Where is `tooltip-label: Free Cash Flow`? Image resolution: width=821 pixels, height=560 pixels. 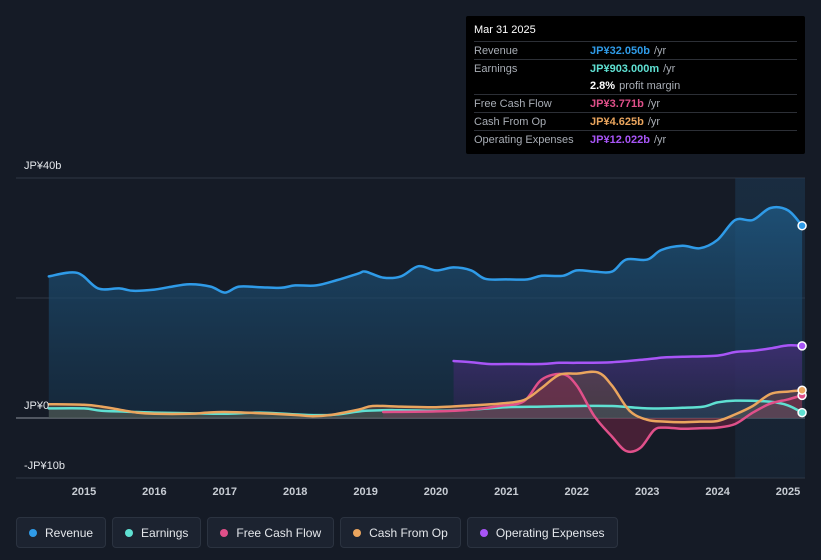
tooltip-label: Free Cash Flow is located at coordinates (513, 103).